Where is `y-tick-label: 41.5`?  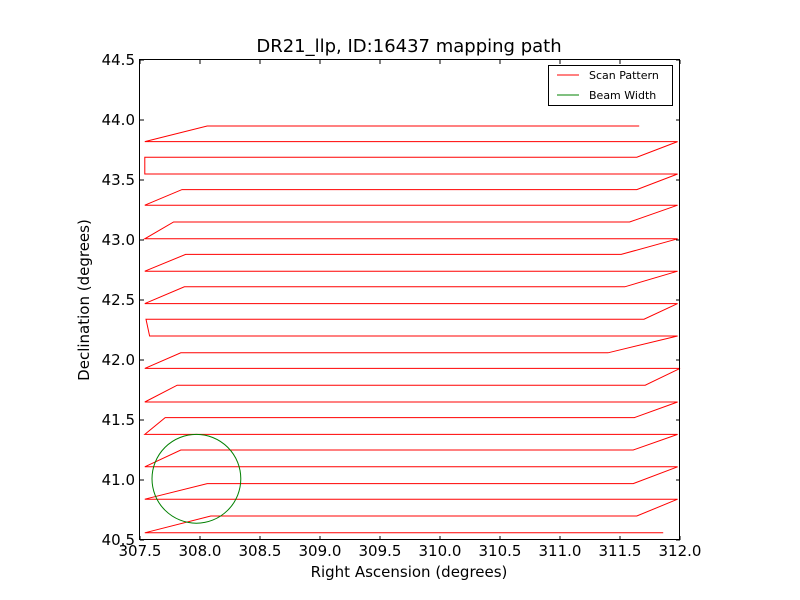
y-tick-label: 41.5 is located at coordinates (118, 420).